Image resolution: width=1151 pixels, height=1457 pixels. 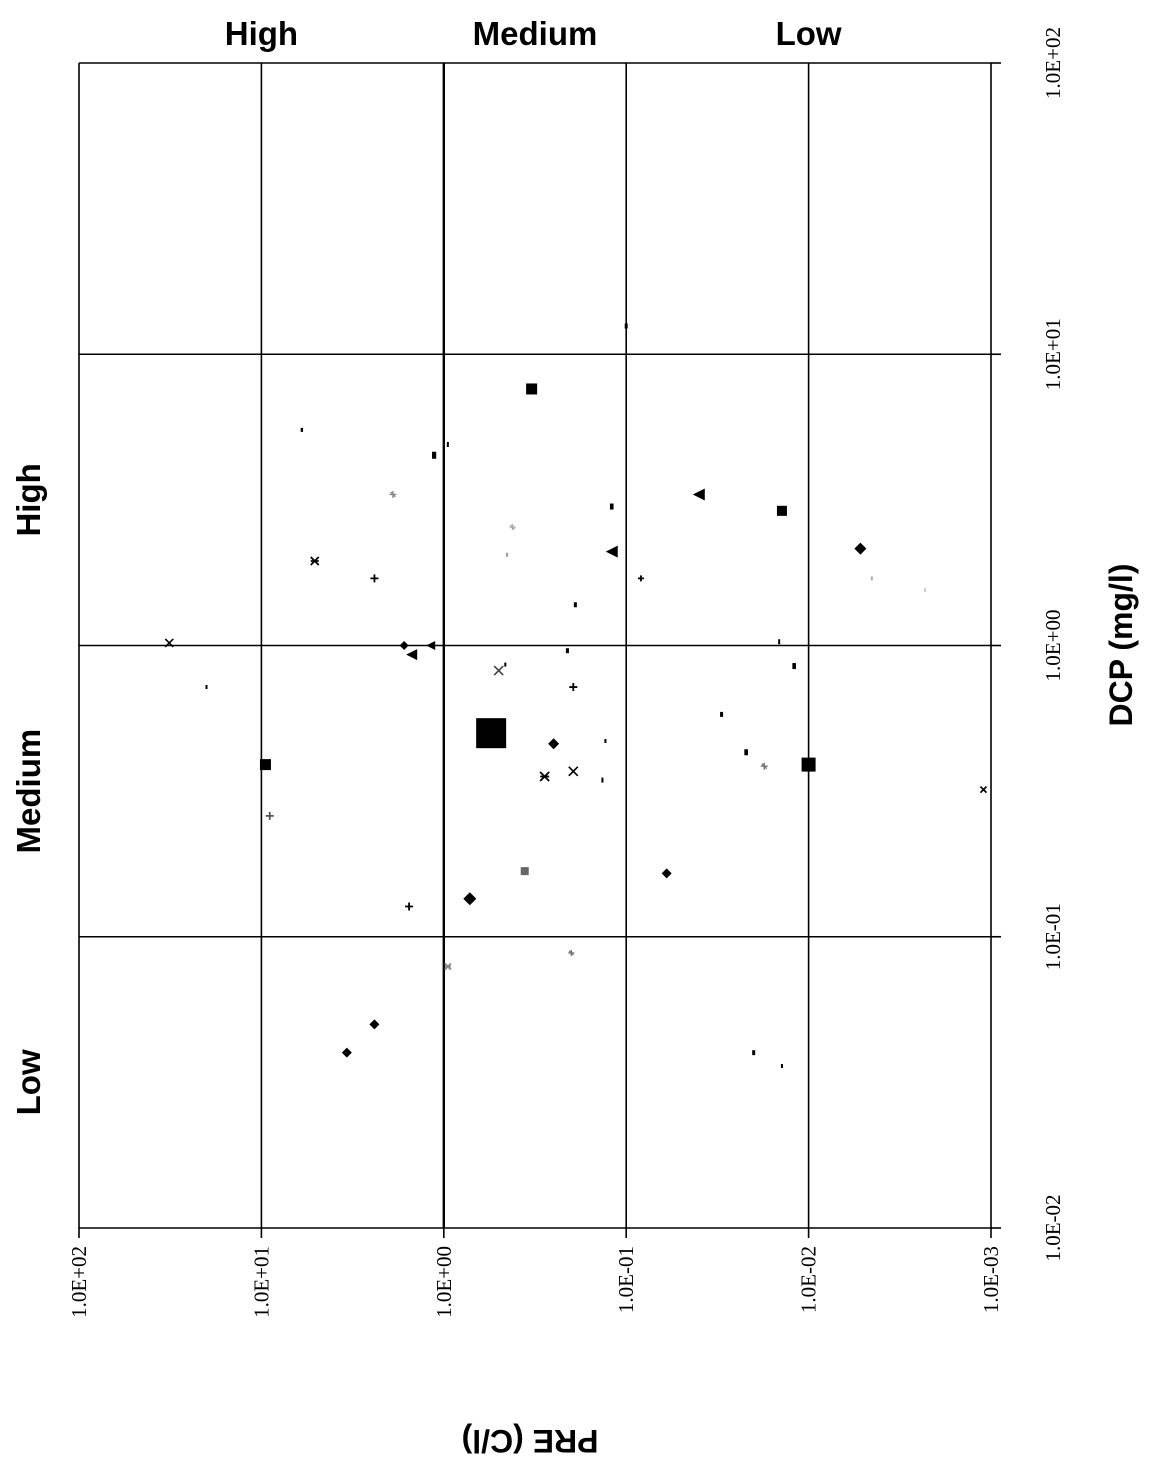 What do you see at coordinates (28, 791) in the screenshot?
I see `dcp-zone-label: Medium` at bounding box center [28, 791].